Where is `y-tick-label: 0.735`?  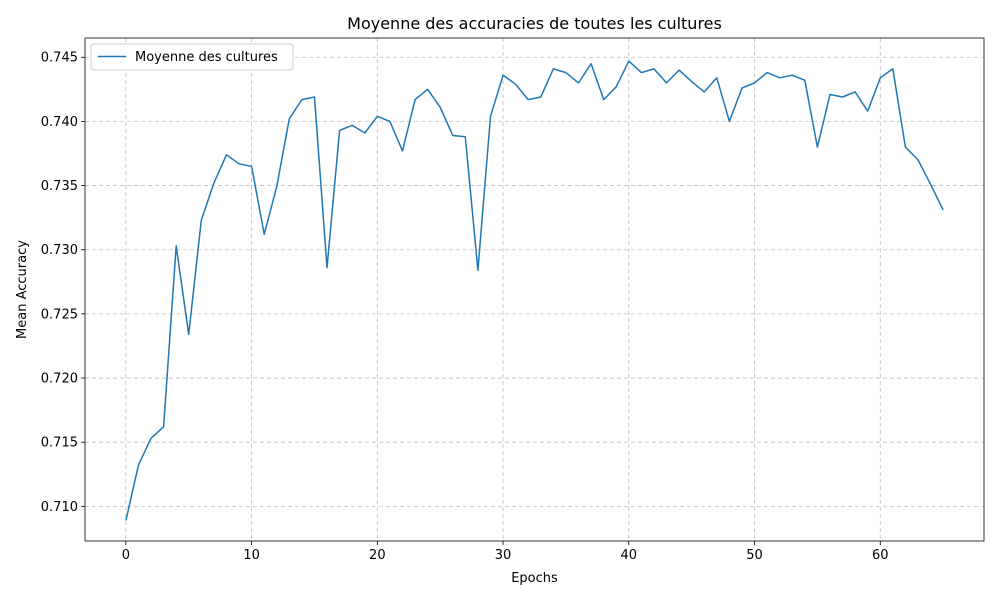
y-tick-label: 0.735 is located at coordinates (59, 186).